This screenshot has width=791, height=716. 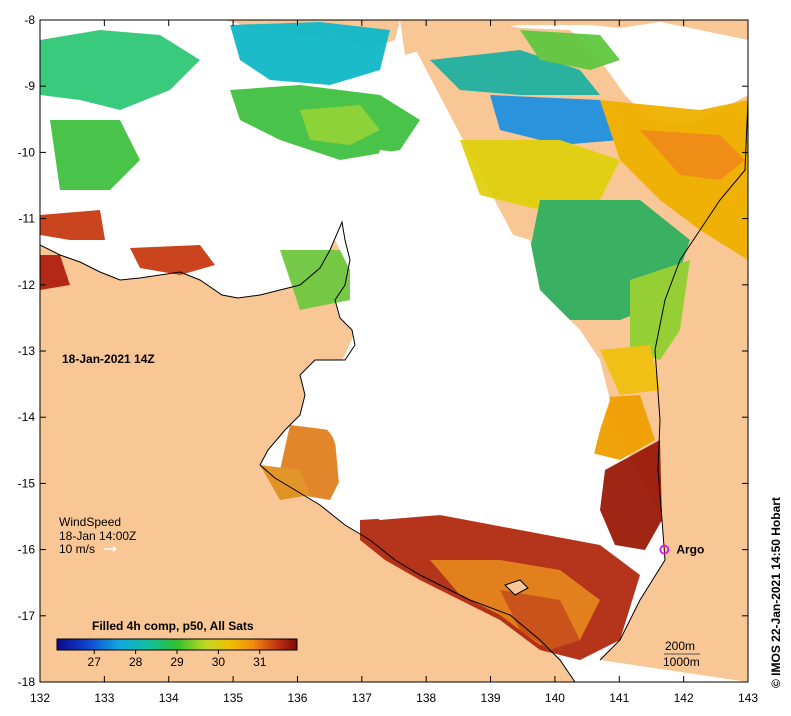 I want to click on x-tick-label: 138, so click(x=426, y=698).